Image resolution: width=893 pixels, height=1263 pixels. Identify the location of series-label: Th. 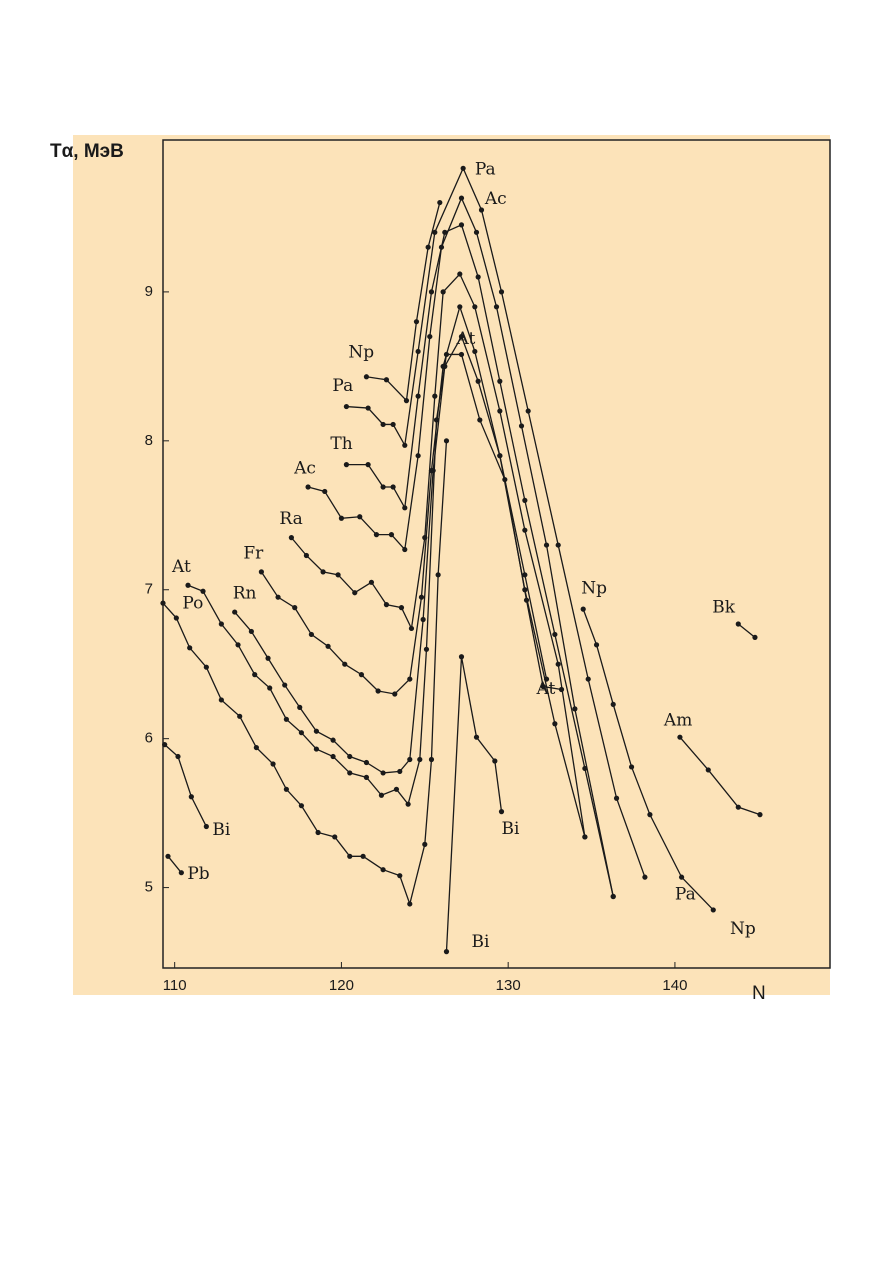
(341, 444).